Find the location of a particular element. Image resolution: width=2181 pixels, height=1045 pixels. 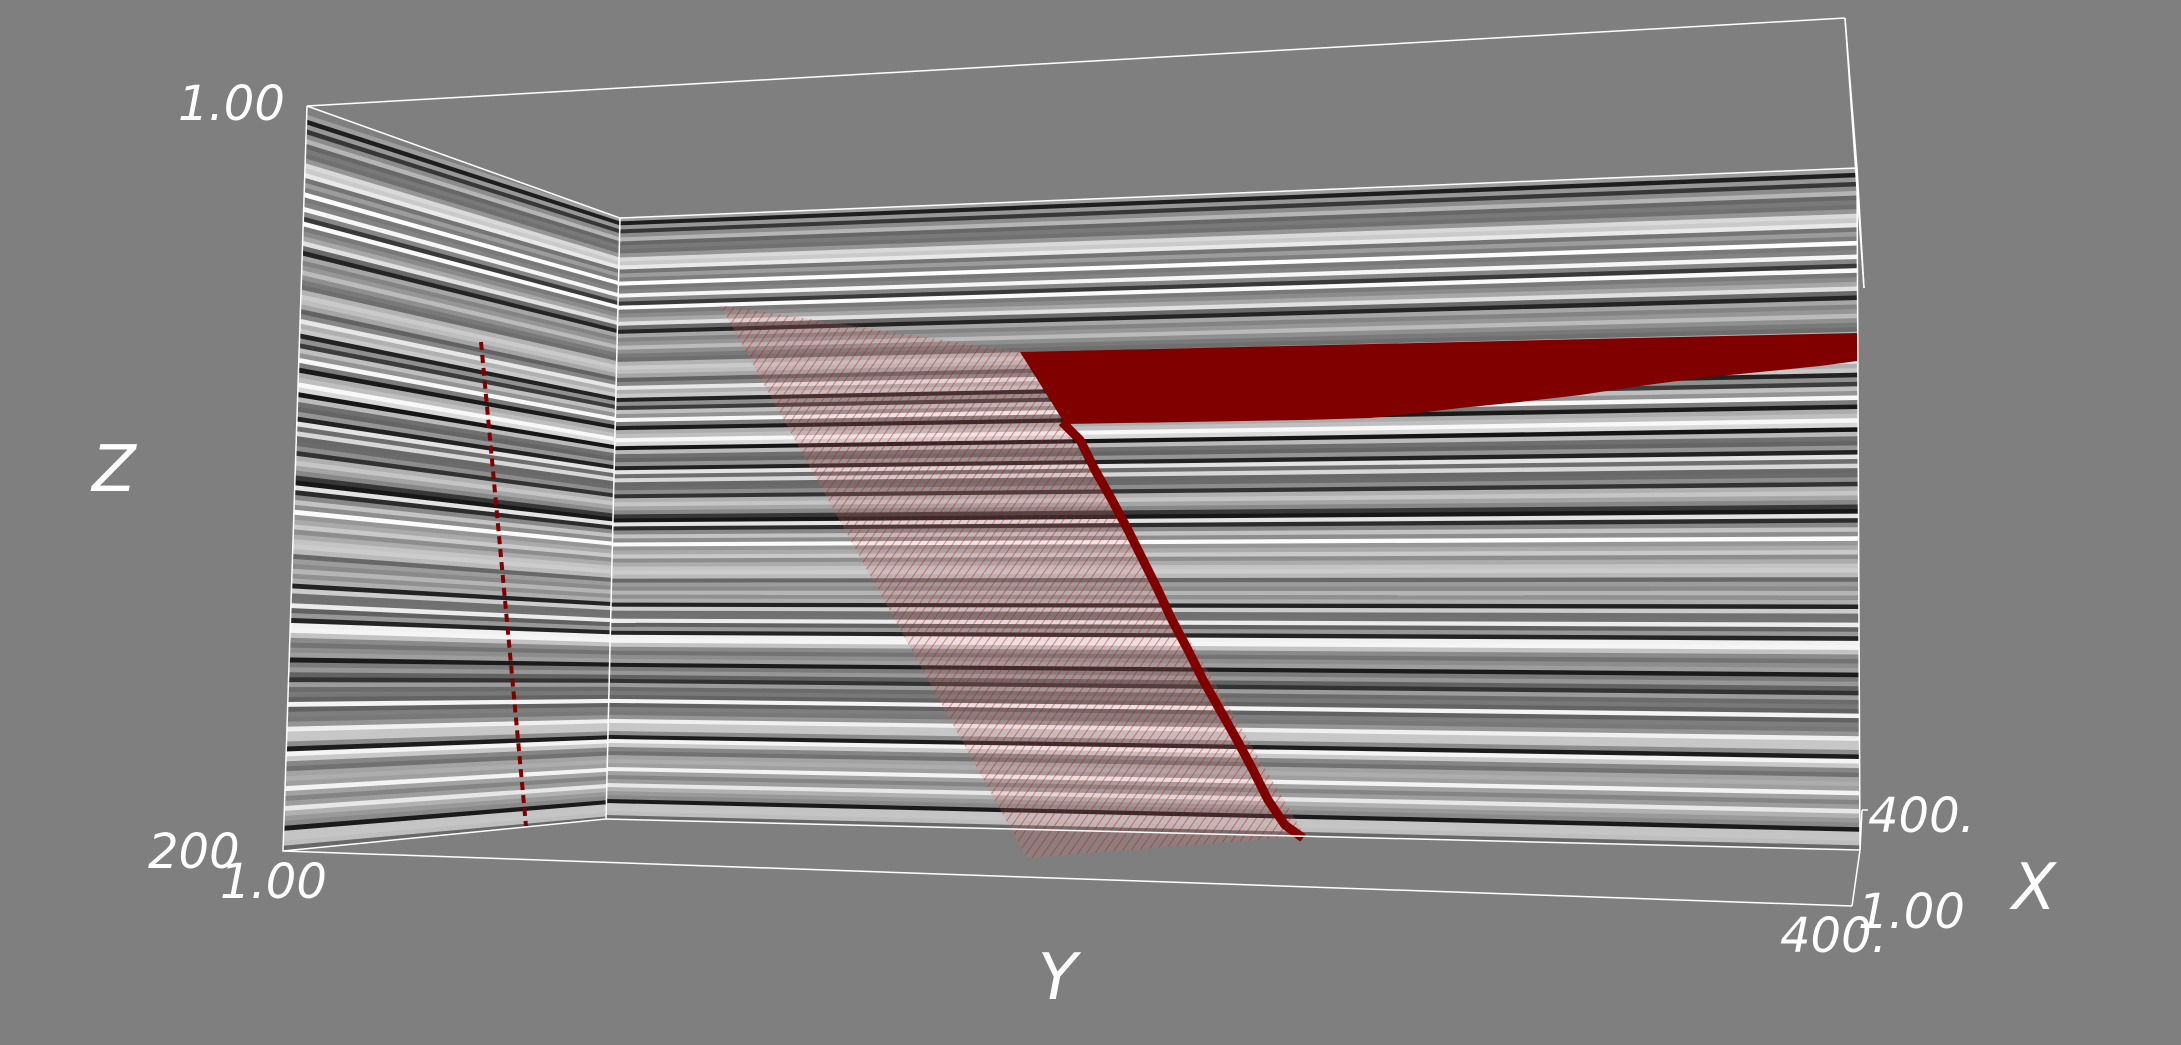

y-axis-title: Y is located at coordinates (1058, 978).